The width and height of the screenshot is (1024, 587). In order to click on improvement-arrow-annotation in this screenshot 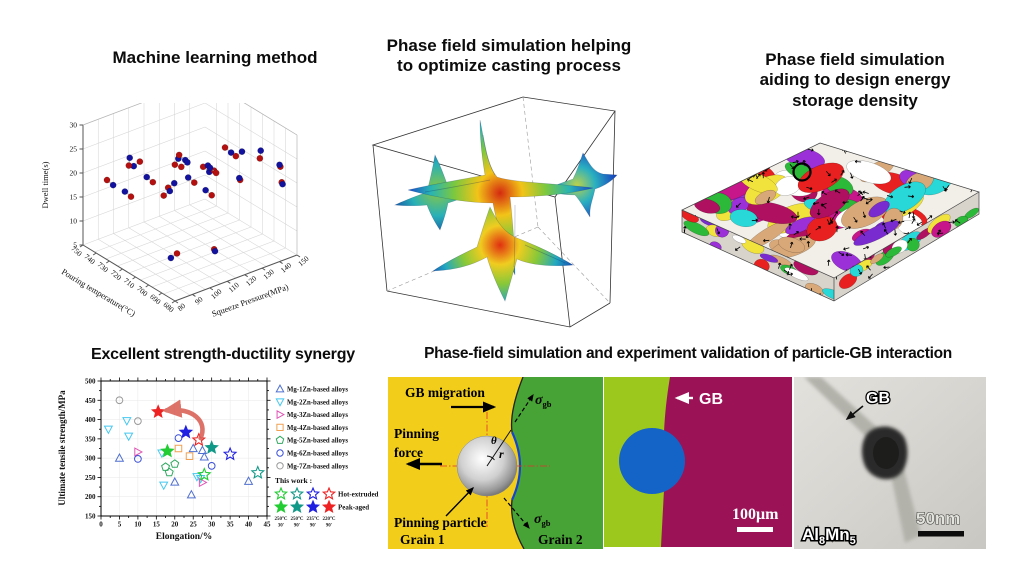, I will do `click(183, 420)`.